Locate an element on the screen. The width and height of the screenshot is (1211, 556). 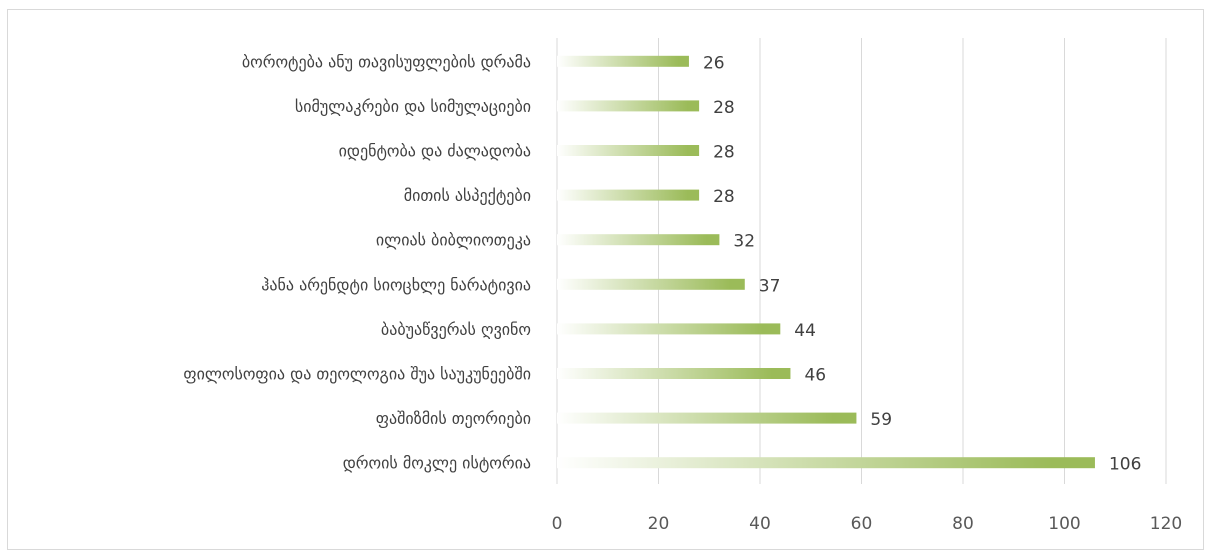
x-tick-label: 120 is located at coordinates (1166, 524).